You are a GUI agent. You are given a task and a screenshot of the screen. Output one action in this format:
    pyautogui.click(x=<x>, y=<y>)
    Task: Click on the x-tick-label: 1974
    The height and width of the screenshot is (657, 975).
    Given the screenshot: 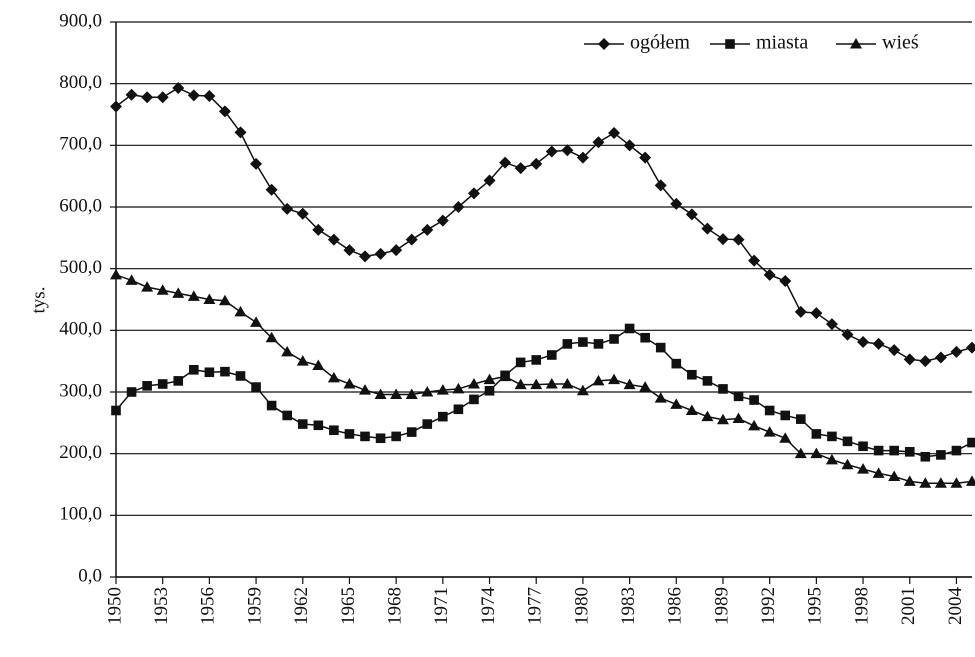 What is the action you would take?
    pyautogui.click(x=488, y=606)
    